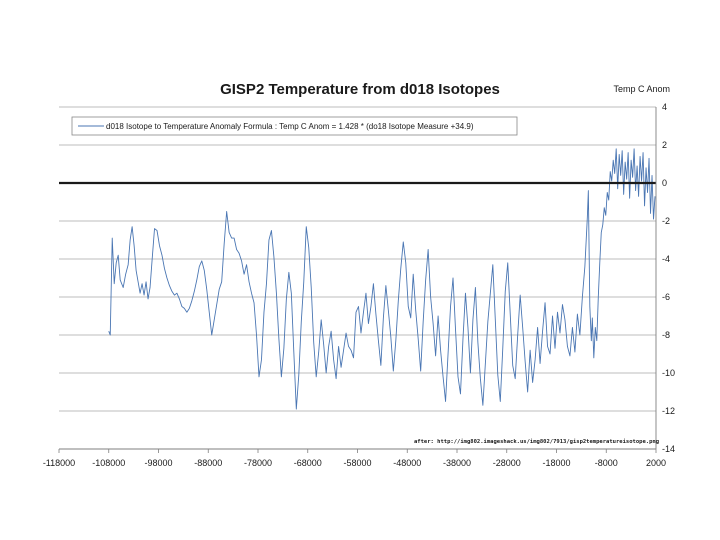 The width and height of the screenshot is (720, 540). I want to click on x-tick-label: -28000, so click(507, 463).